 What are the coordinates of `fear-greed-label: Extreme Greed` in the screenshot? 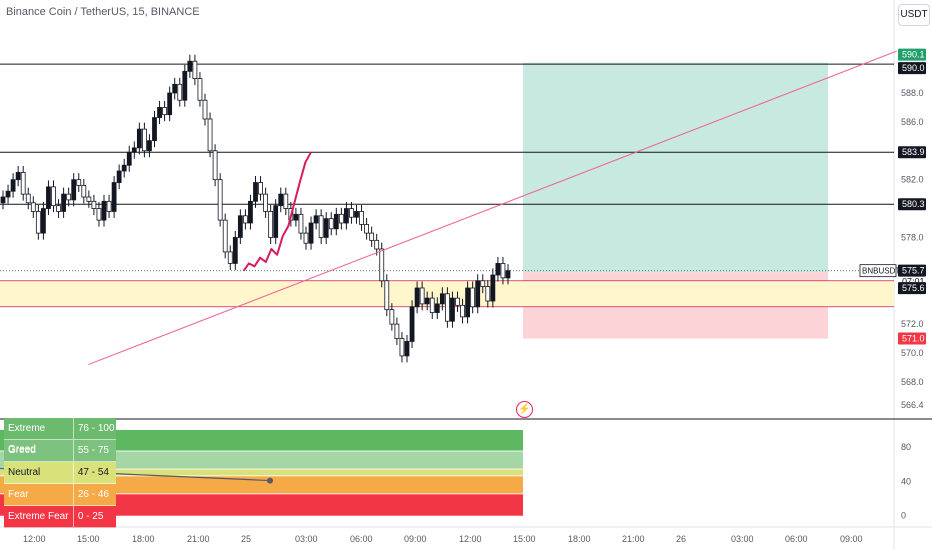 It's located at (39, 436).